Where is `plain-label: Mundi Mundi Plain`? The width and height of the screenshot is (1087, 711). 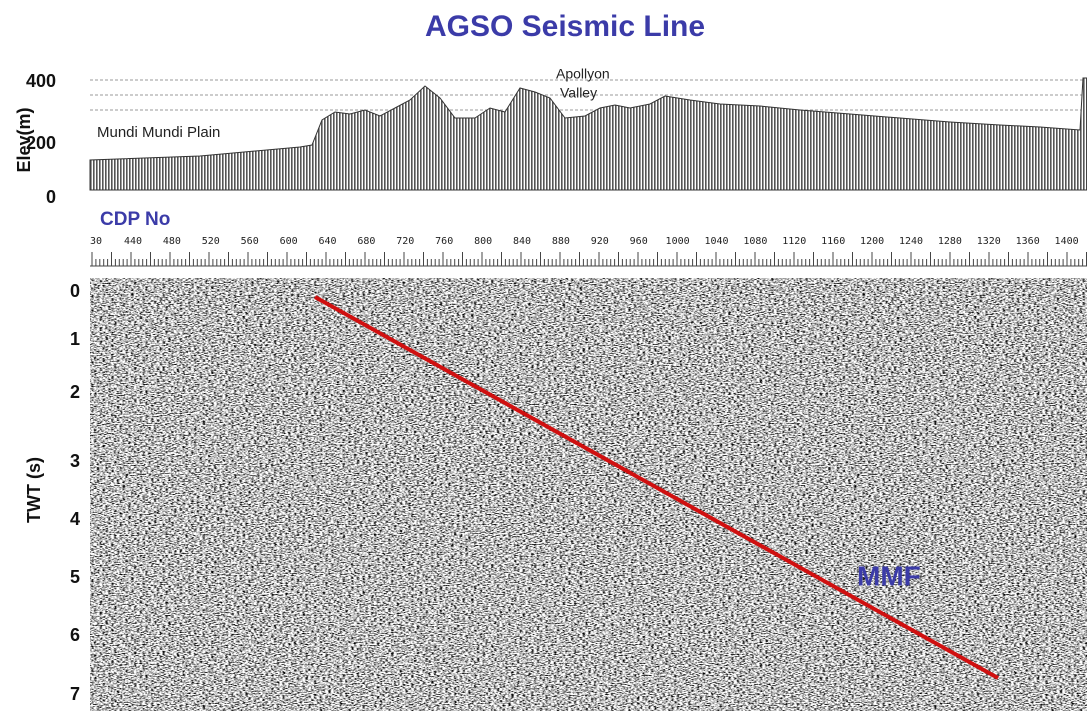 plain-label: Mundi Mundi Plain is located at coordinates (158, 132).